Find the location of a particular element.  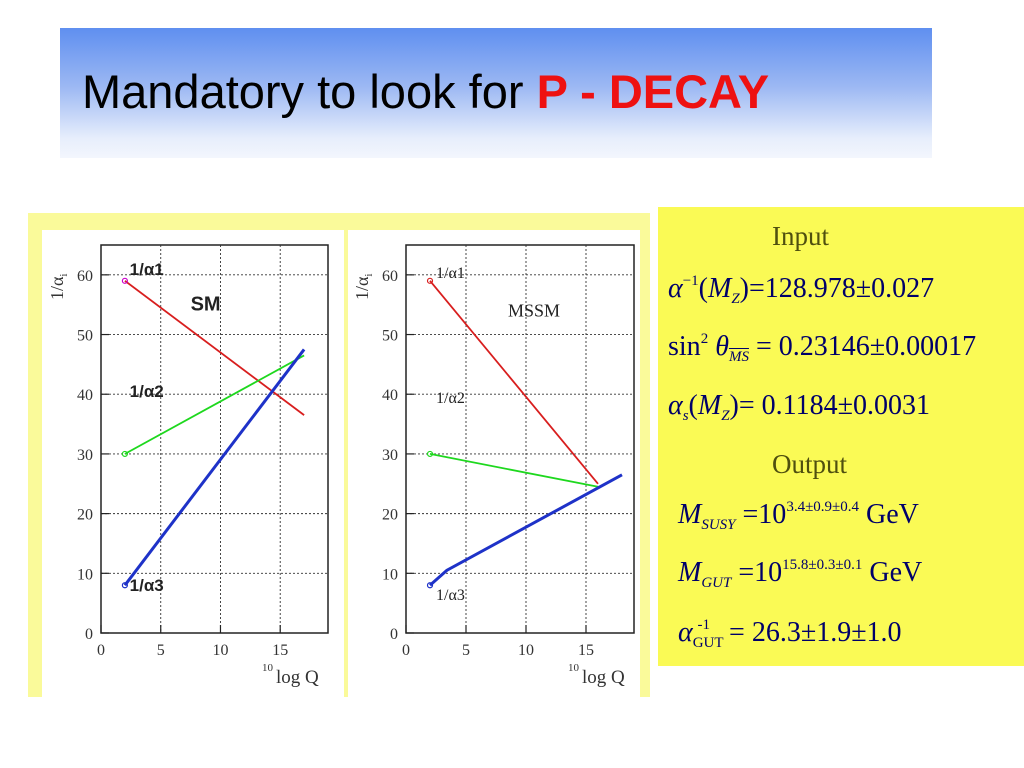

sin-theta-value: = 0.23146±0.00017 is located at coordinates (866, 346).